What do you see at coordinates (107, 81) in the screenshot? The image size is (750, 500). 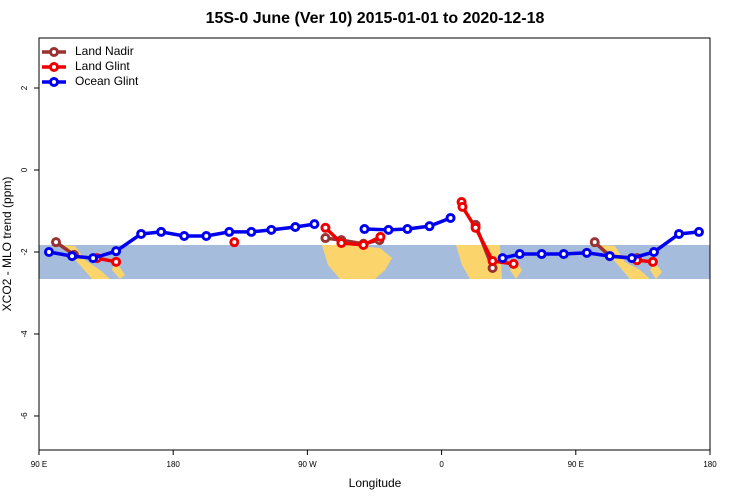 I see `legend-label: Ocean Glint` at bounding box center [107, 81].